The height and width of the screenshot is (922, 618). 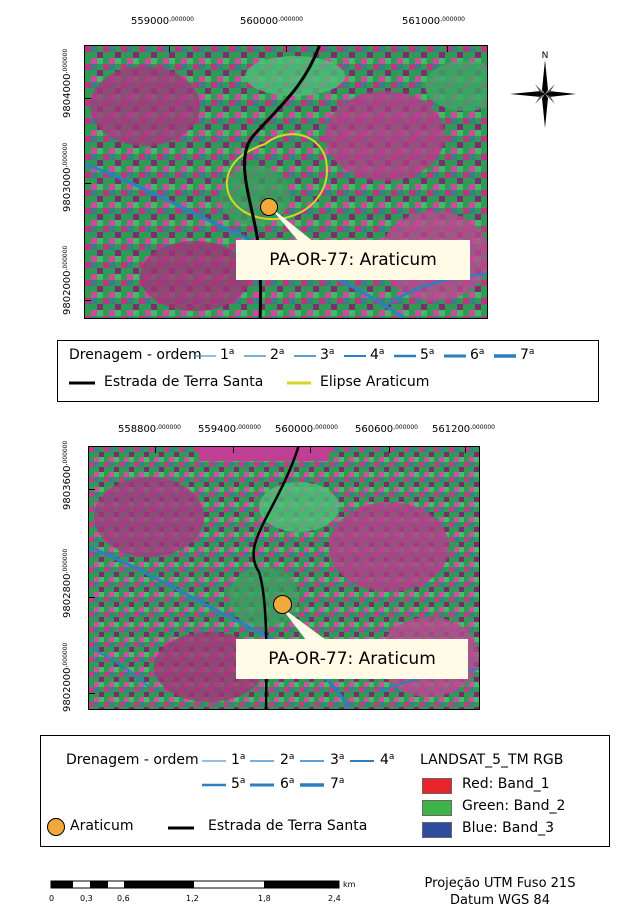 I want to click on legend2-site-label: Araticum, so click(x=102, y=826).